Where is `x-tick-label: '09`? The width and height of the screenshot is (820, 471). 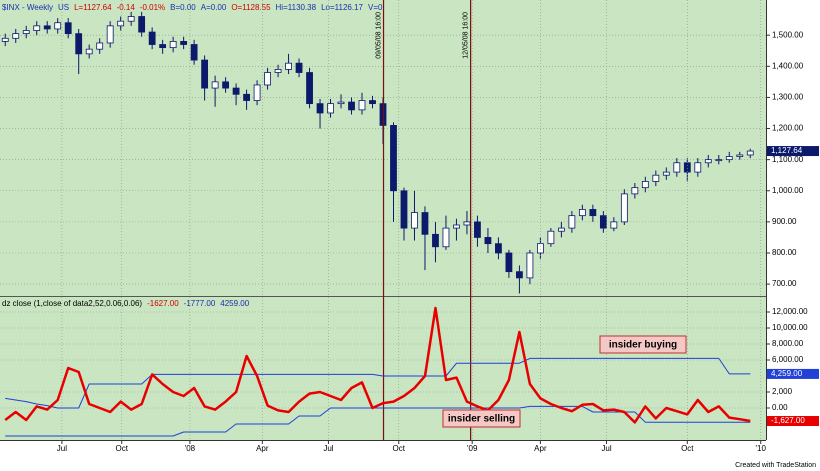
x-tick-label: '09 is located at coordinates (472, 448).